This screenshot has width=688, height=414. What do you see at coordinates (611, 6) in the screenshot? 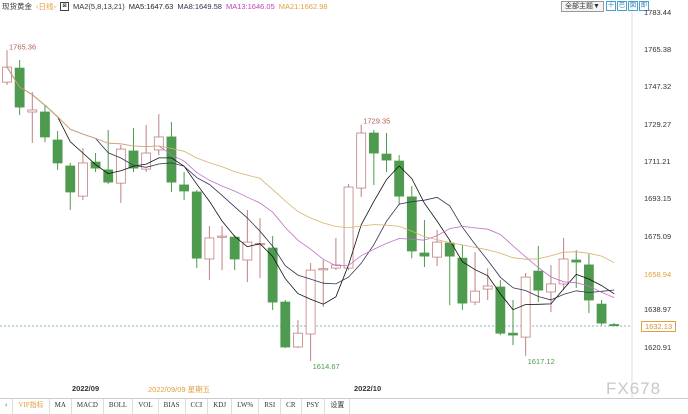
I see `crosshair-tool-icon: 十` at bounding box center [611, 6].